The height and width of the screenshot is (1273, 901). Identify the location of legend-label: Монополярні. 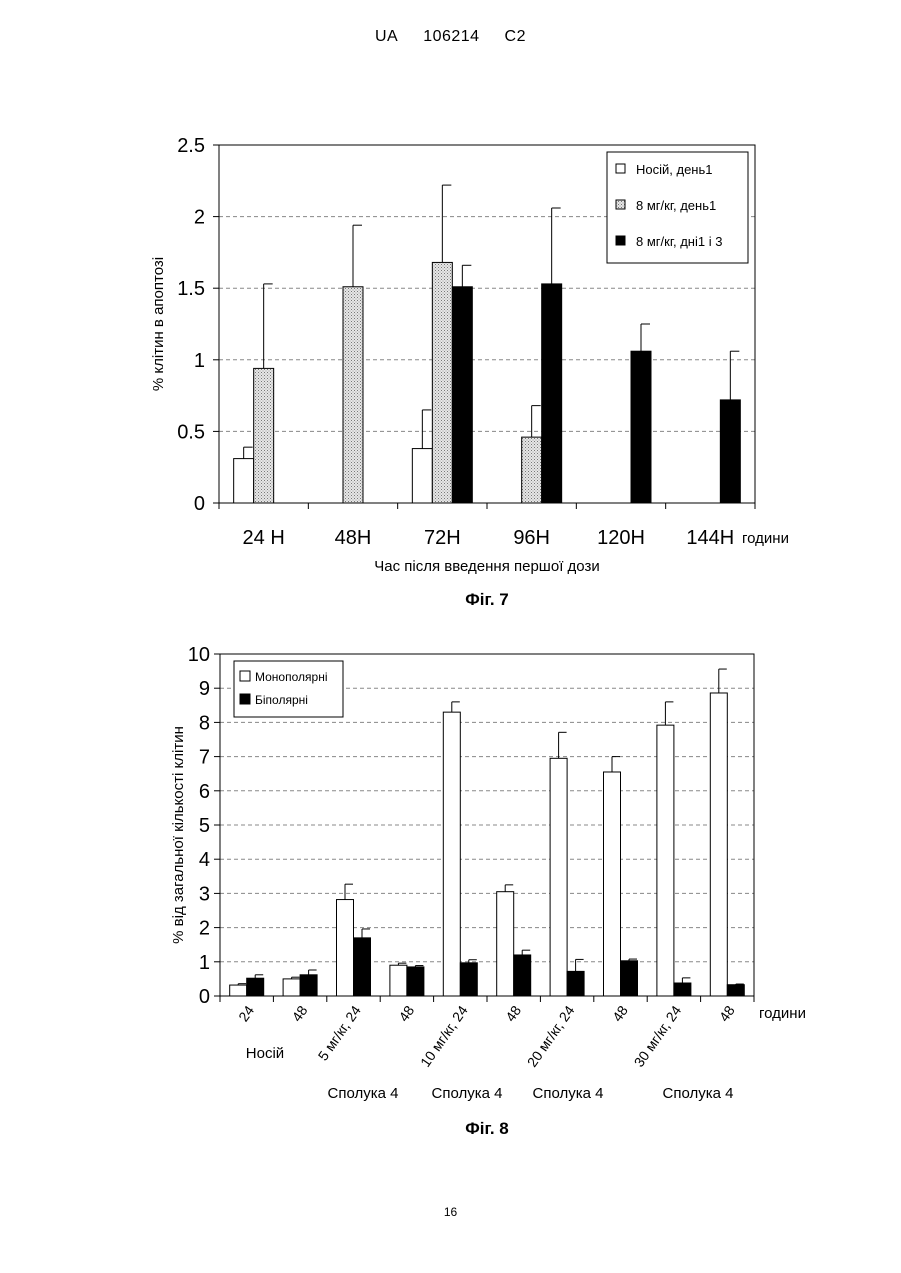
(291, 677).